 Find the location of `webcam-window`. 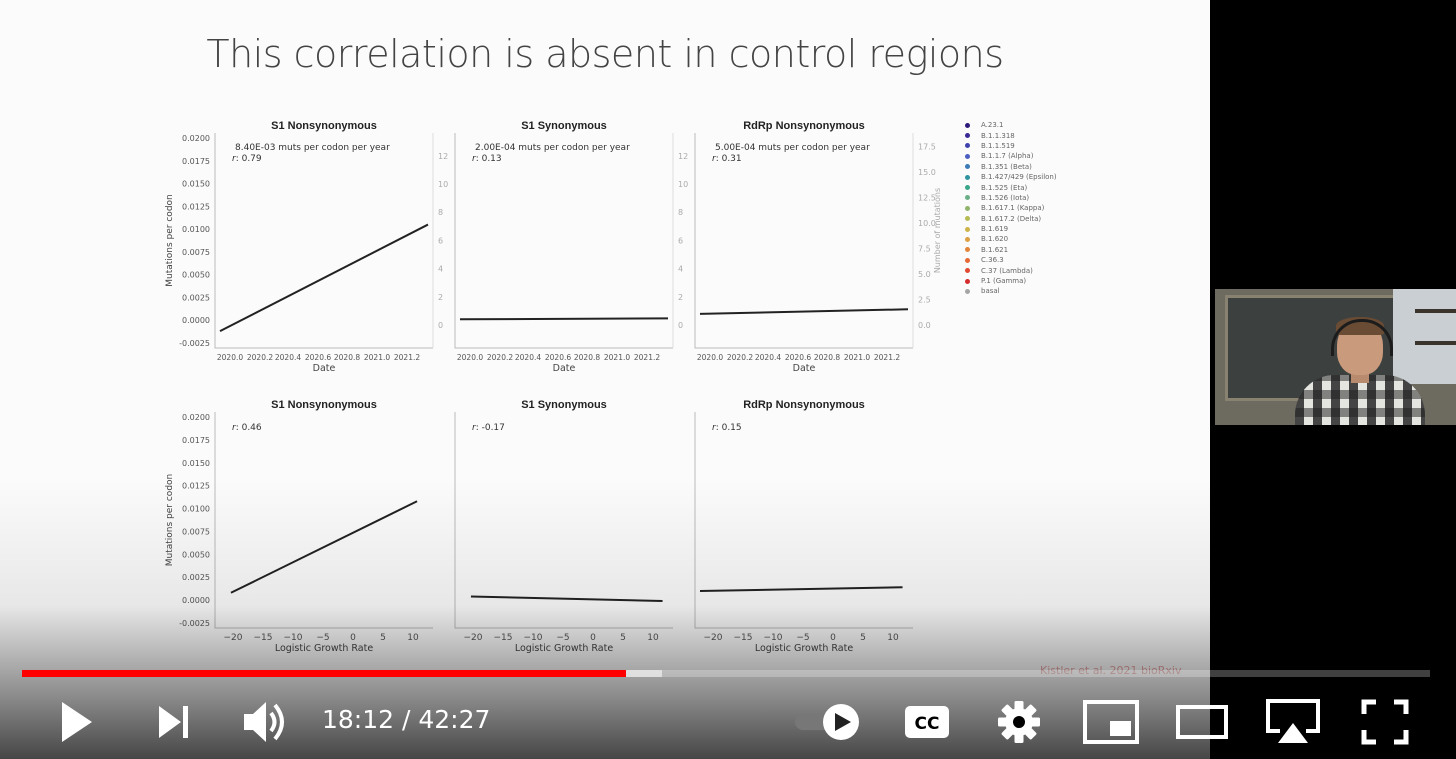

webcam-window is located at coordinates (1424, 336).